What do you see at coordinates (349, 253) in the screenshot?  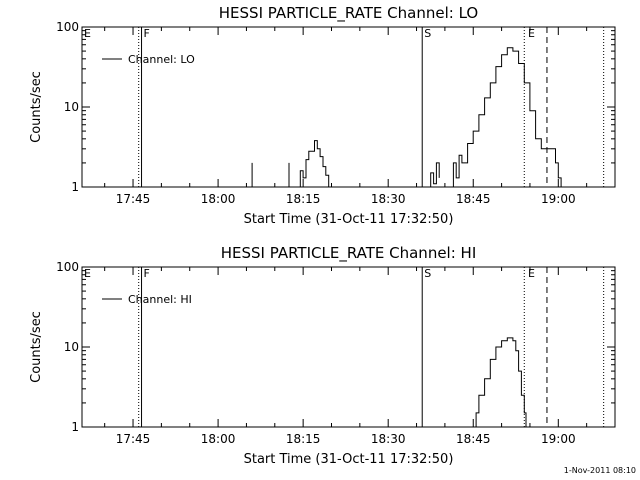 I see `chart-title: HESSI PARTICLE_RATE Channel: HI` at bounding box center [349, 253].